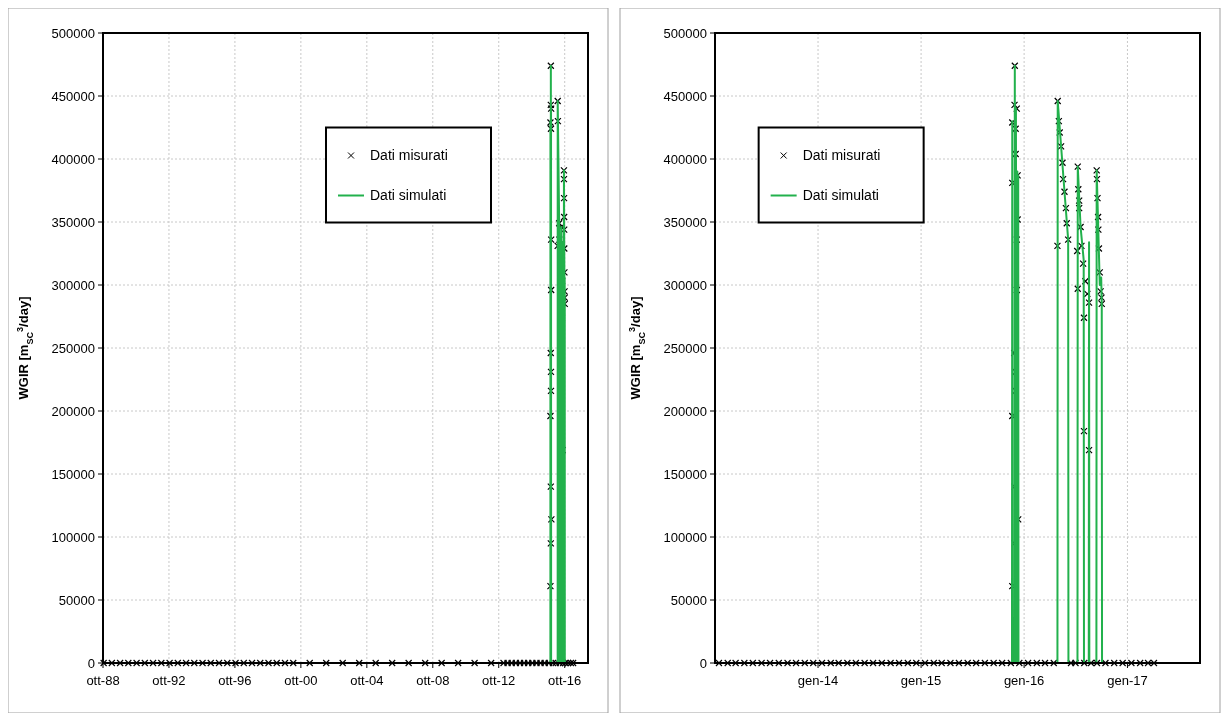 This screenshot has height=723, width=1230. Describe the element at coordinates (499, 680) in the screenshot. I see `x-tick-label: ott-12` at that location.